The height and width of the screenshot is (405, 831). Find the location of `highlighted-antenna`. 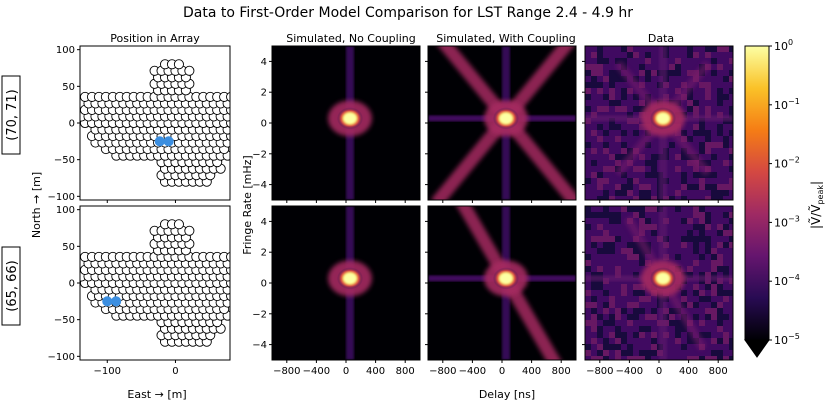

highlighted-antenna is located at coordinates (107, 301).